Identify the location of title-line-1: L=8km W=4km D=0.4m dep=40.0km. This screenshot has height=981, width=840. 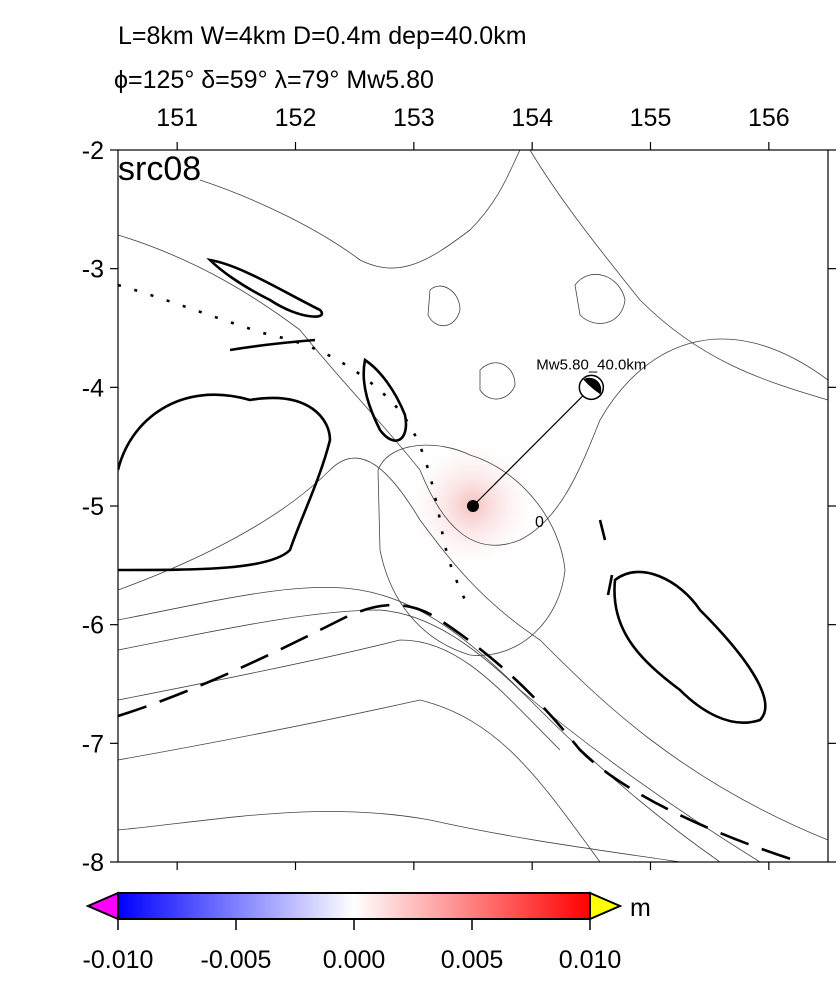
(322, 36).